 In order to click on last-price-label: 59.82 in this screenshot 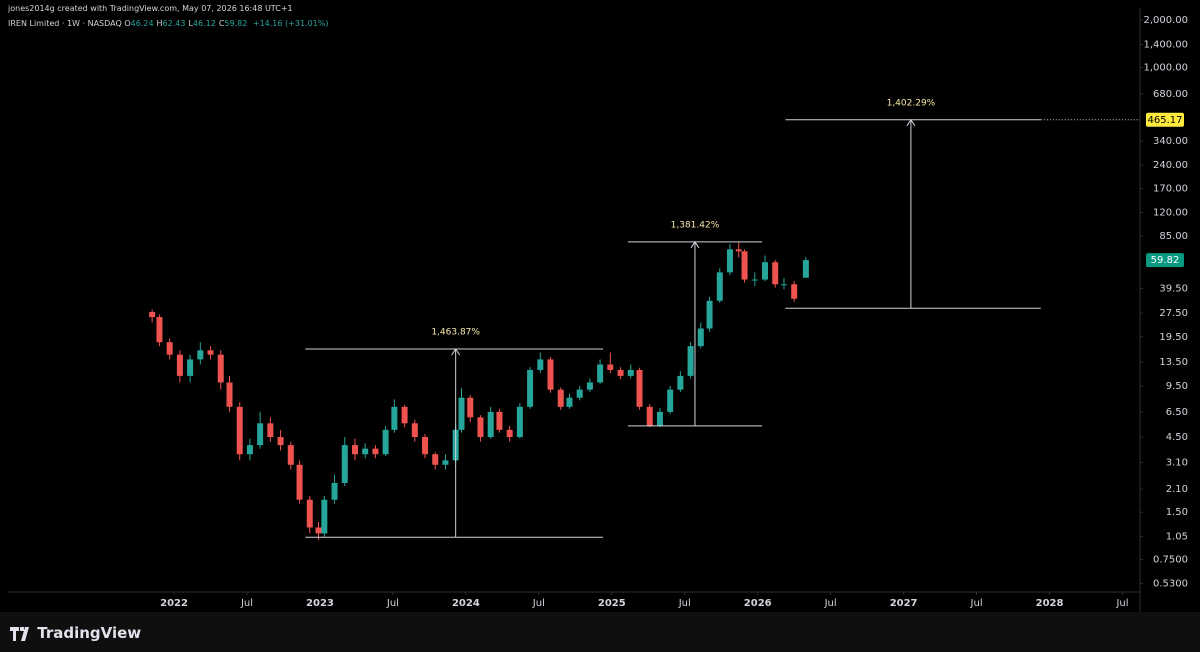, I will do `click(1165, 260)`.